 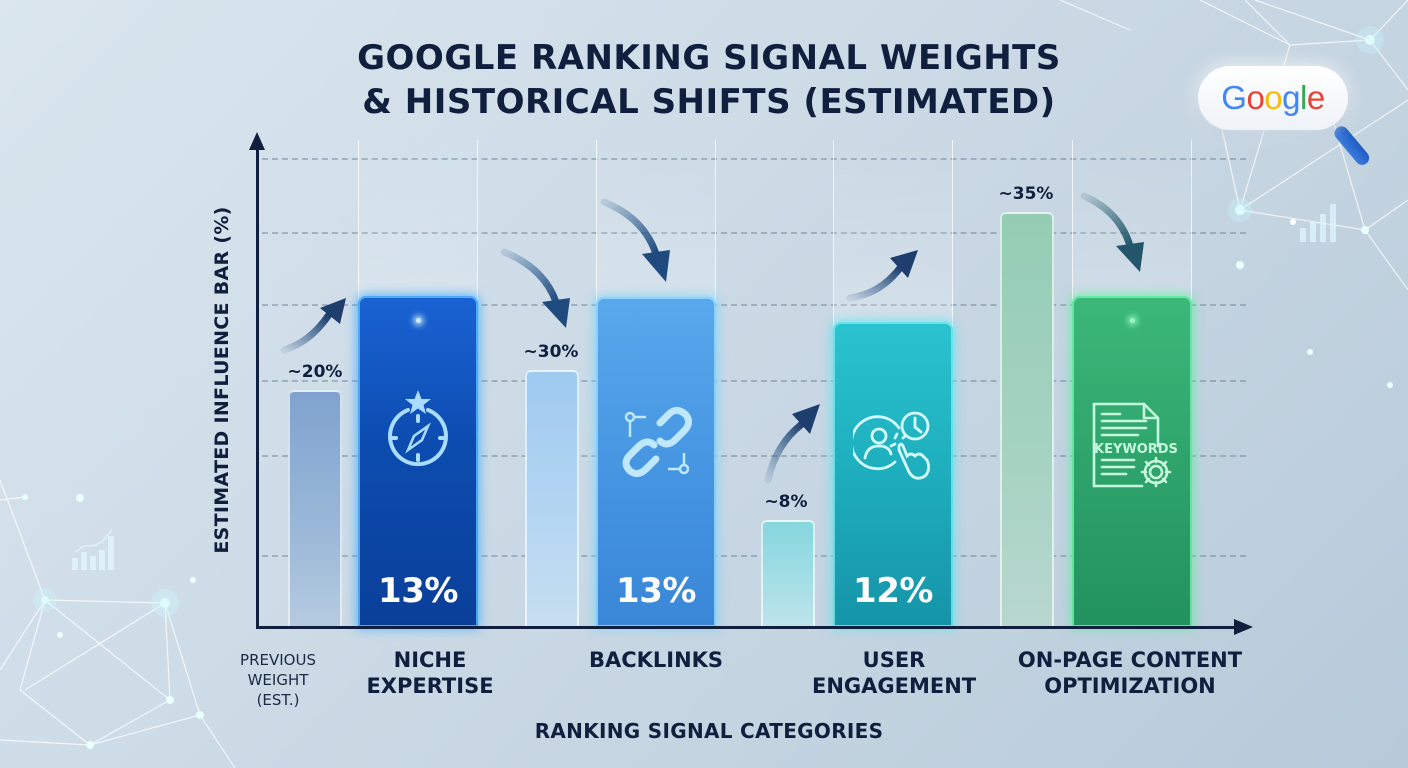 I want to click on user-click-clock-icon, so click(x=891, y=445).